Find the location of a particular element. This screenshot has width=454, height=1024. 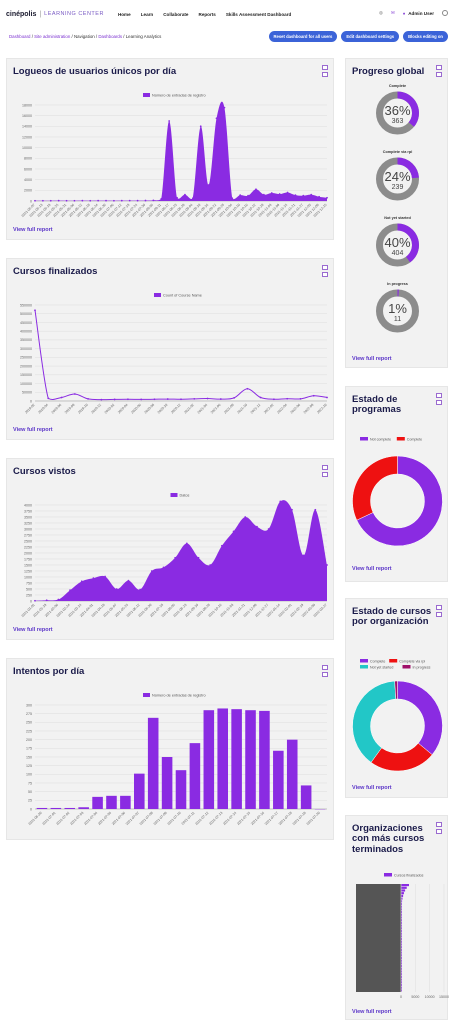

edit-dashboard-button: Edit dashboard settings is located at coordinates (370, 36).